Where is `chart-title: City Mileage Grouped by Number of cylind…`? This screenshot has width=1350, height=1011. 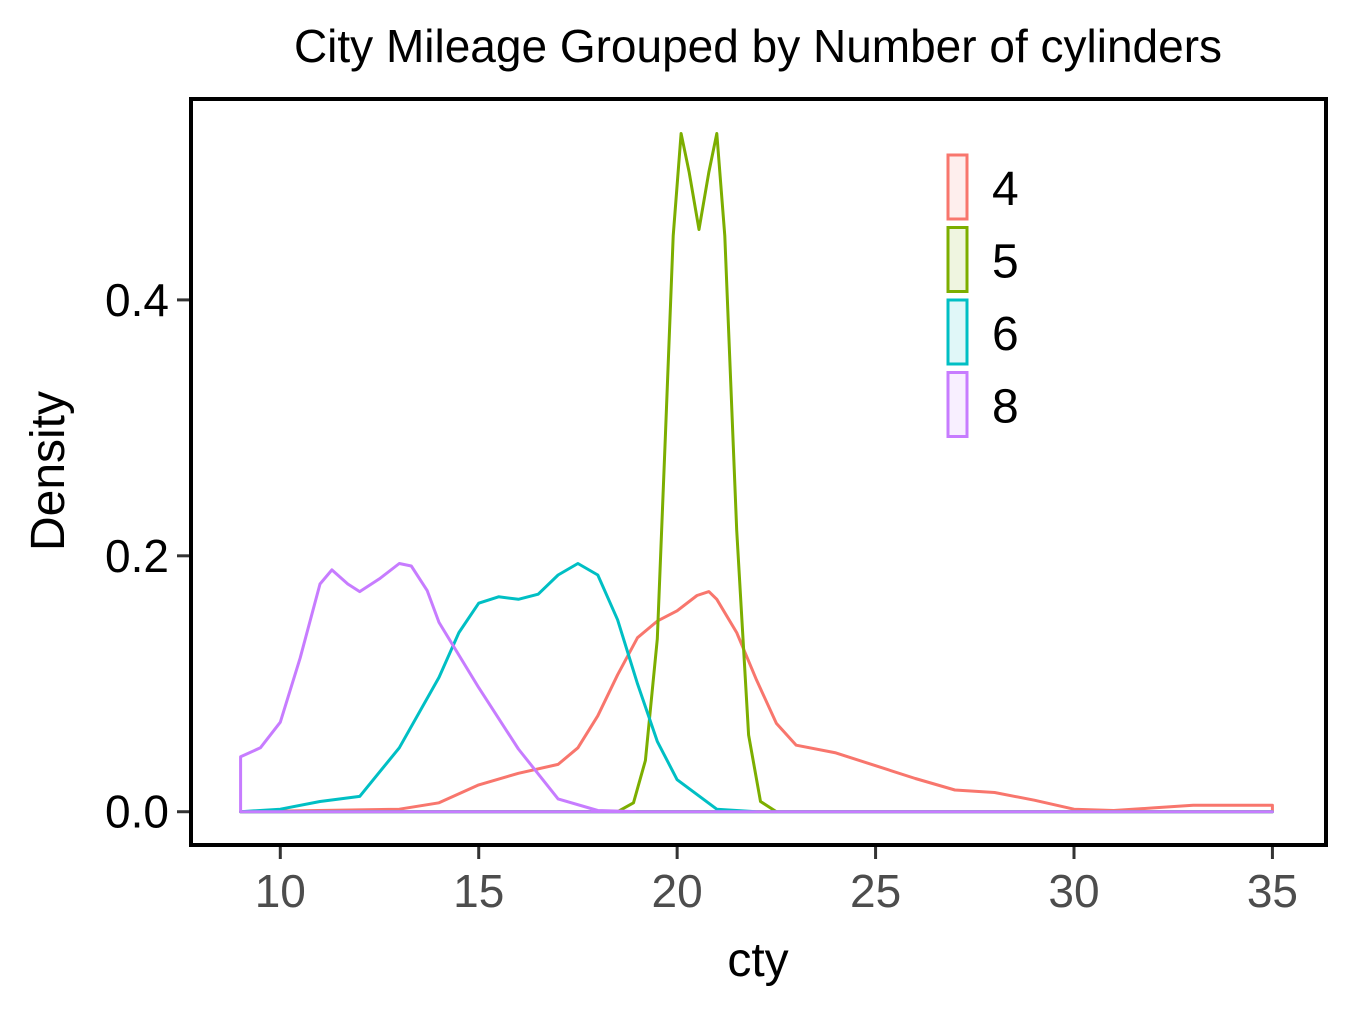 chart-title: City Mileage Grouped by Number of cylind… is located at coordinates (758, 46).